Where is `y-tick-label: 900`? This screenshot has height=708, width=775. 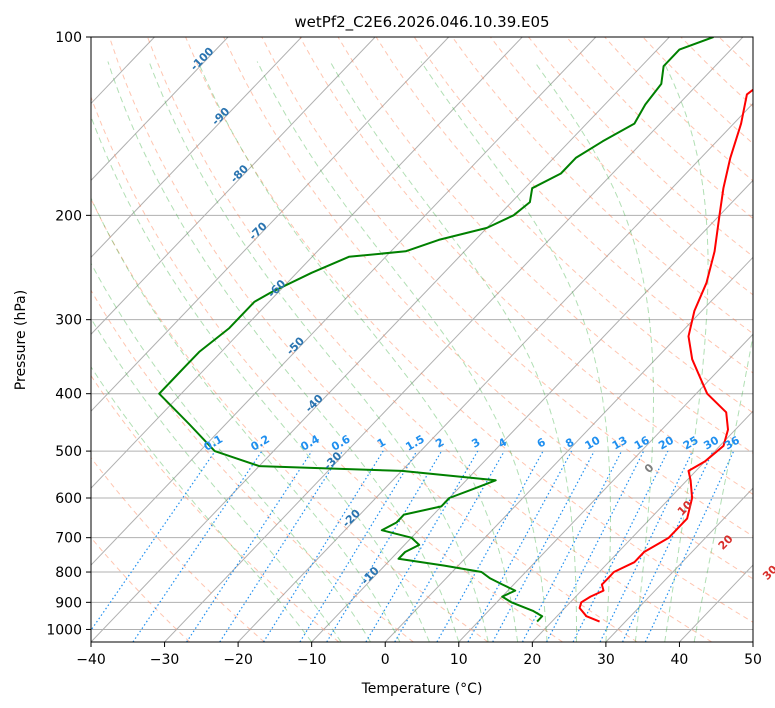
y-tick-label: 900 is located at coordinates (68, 603).